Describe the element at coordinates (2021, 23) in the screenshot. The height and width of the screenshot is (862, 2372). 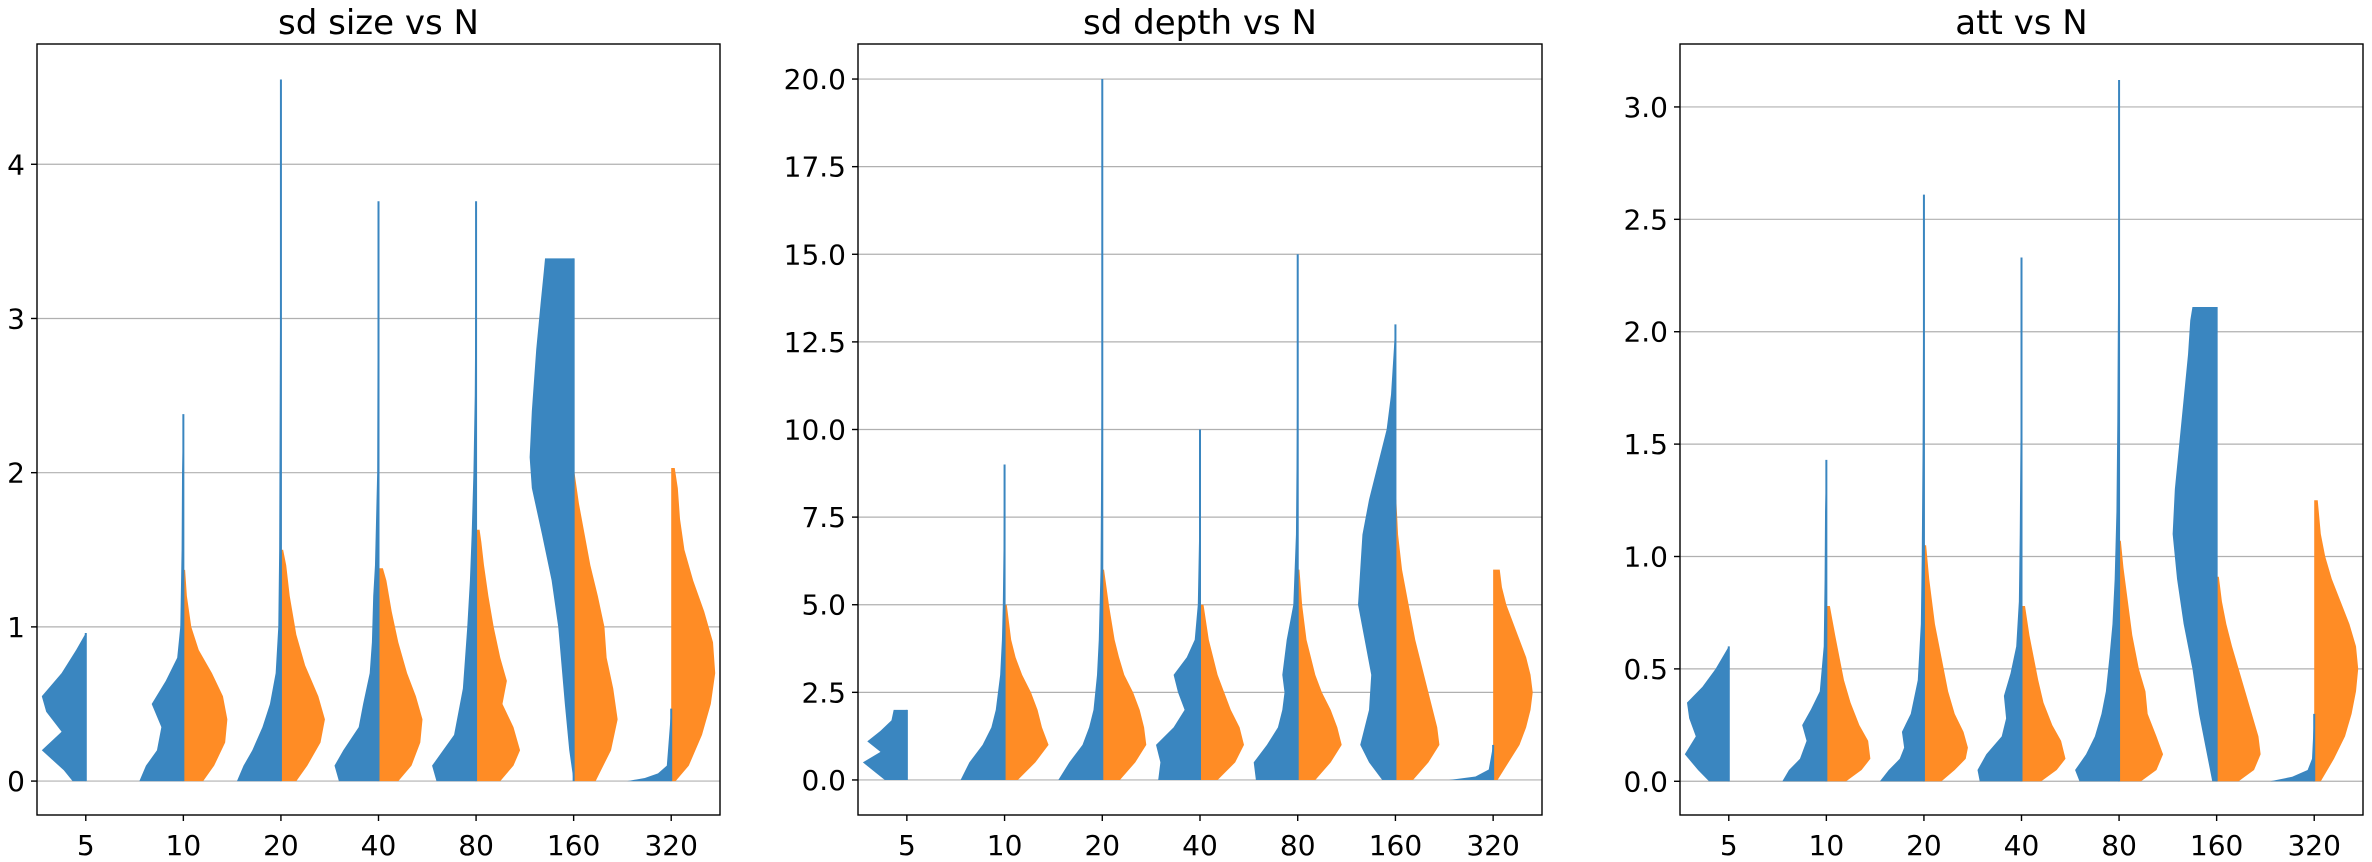
I see `chart-title: att vs N` at that location.